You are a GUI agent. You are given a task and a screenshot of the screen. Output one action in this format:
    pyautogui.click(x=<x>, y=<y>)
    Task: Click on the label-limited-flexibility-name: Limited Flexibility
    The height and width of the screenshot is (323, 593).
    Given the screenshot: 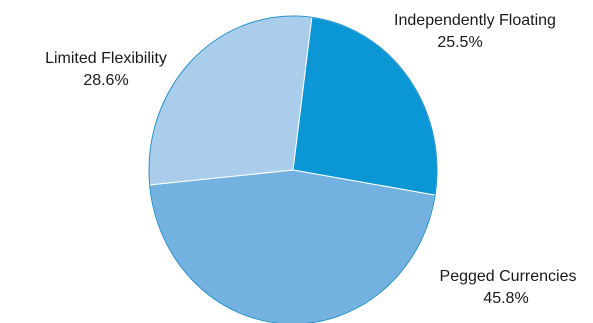 What is the action you would take?
    pyautogui.click(x=106, y=58)
    